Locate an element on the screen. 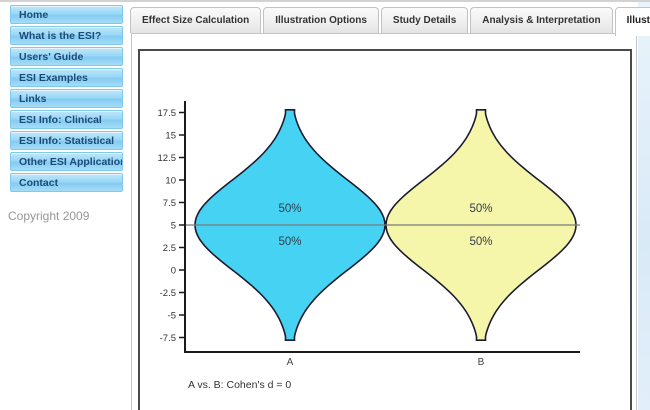 The width and height of the screenshot is (650, 410). y-tick-label: 17.5 is located at coordinates (167, 113).